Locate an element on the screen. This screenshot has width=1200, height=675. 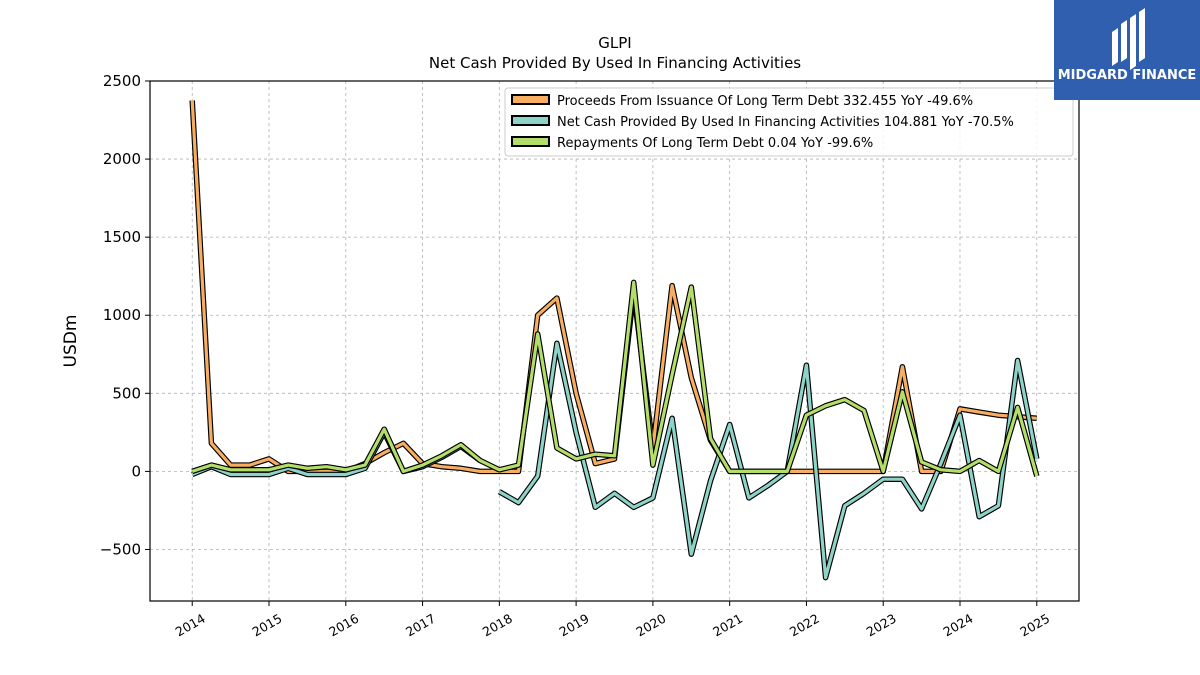
x-tick-label: 2014 is located at coordinates (190, 625).